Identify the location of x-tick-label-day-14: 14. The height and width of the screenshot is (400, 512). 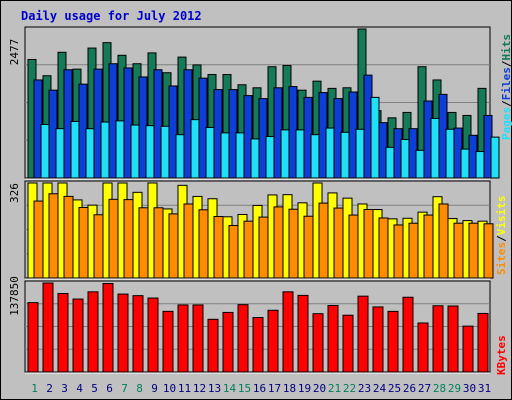
(230, 388).